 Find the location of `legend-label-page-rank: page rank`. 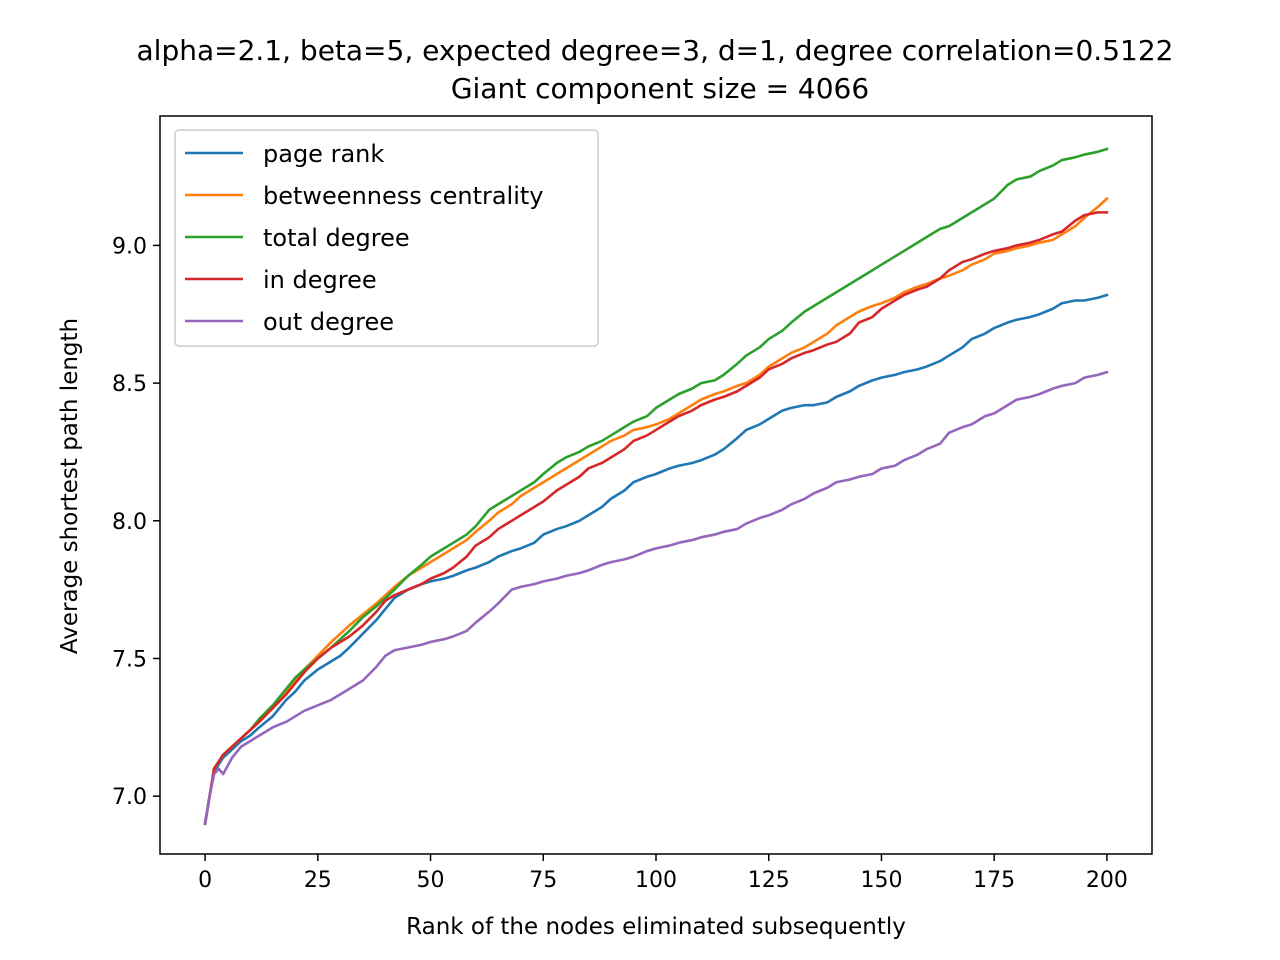

legend-label-page-rank: page rank is located at coordinates (323, 154).